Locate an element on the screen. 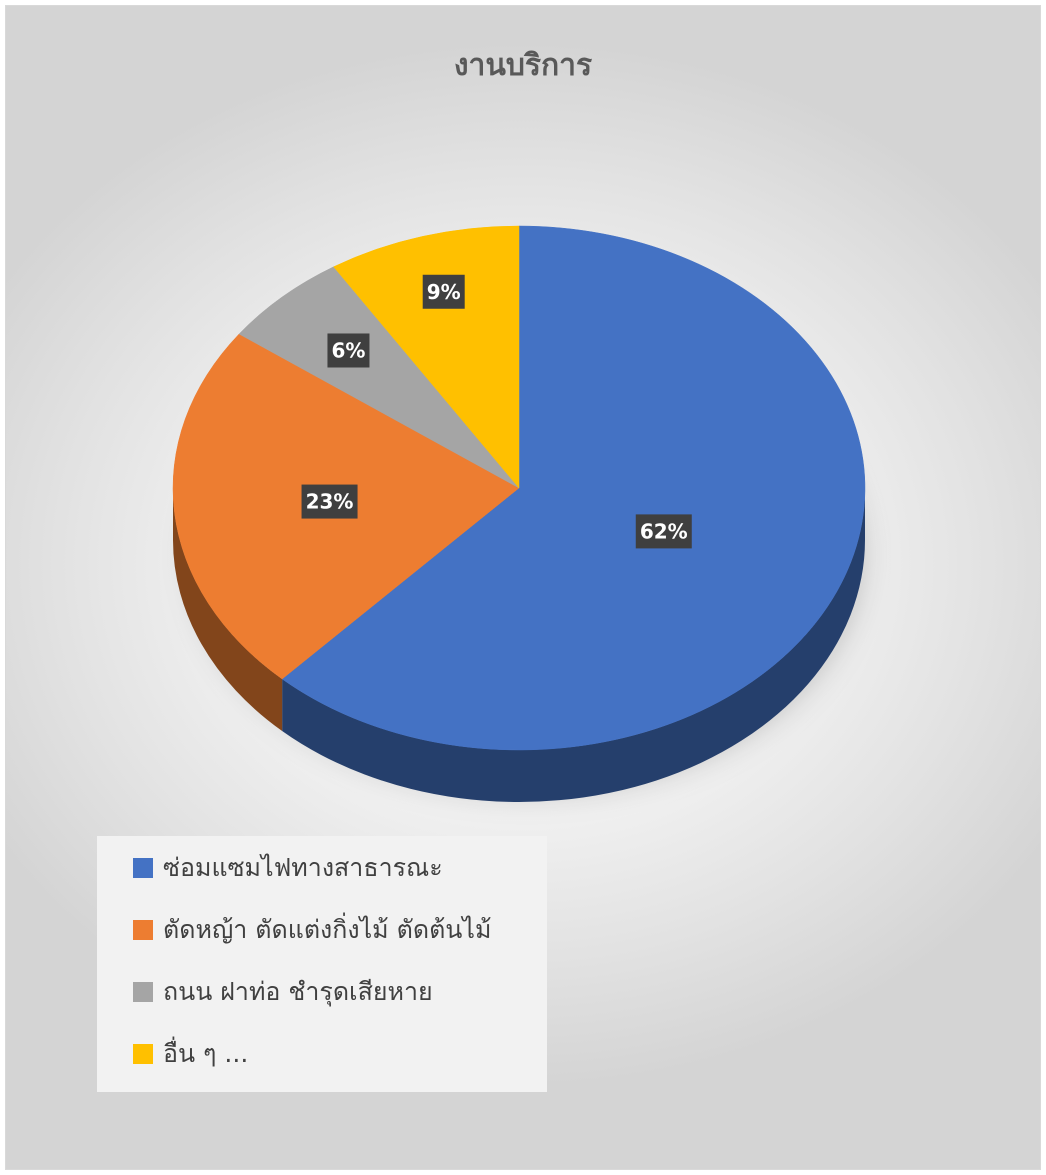 This screenshot has height=1175, width=1046. data-label-2: 6% is located at coordinates (348, 350).